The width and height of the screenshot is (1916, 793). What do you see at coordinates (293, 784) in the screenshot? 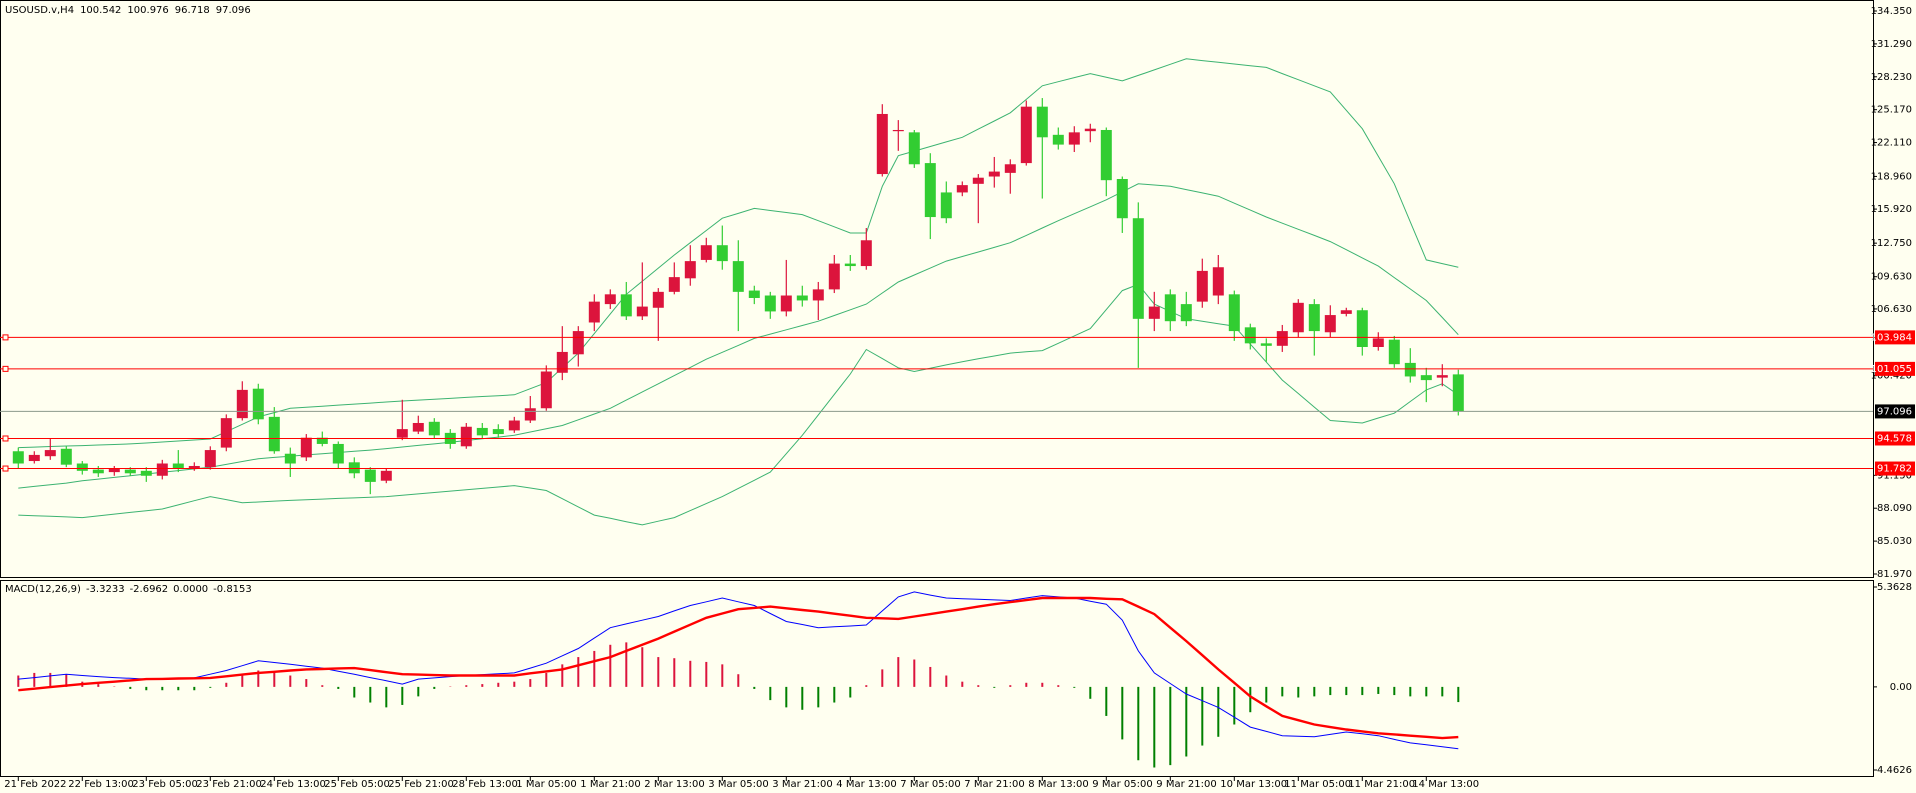
I see `x-tick-label: 24 Feb 13:00` at bounding box center [293, 784].